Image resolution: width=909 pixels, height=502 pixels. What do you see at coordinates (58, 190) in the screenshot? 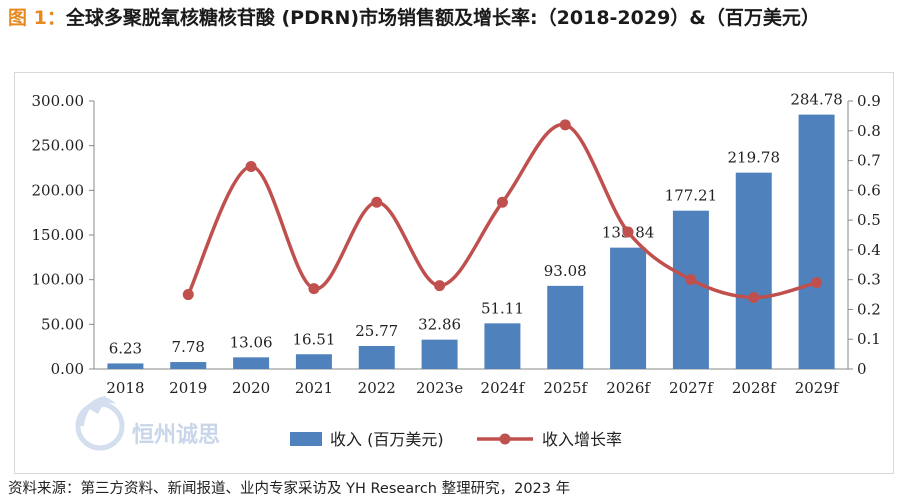
I see `left-tick-label: 200.00` at bounding box center [58, 190].